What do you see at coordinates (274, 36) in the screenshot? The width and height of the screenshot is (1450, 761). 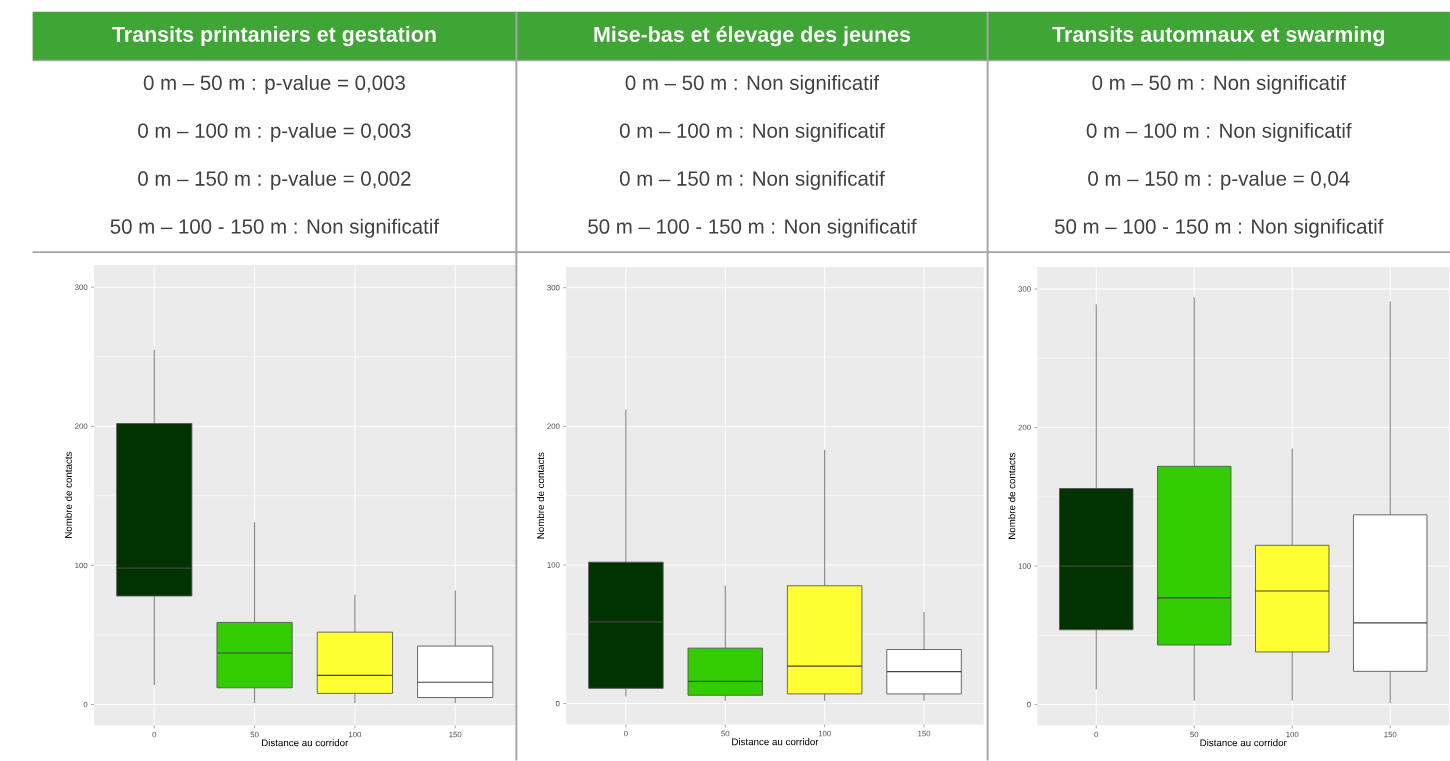 I see `chart-title: Transits printaniers et gestation` at bounding box center [274, 36].